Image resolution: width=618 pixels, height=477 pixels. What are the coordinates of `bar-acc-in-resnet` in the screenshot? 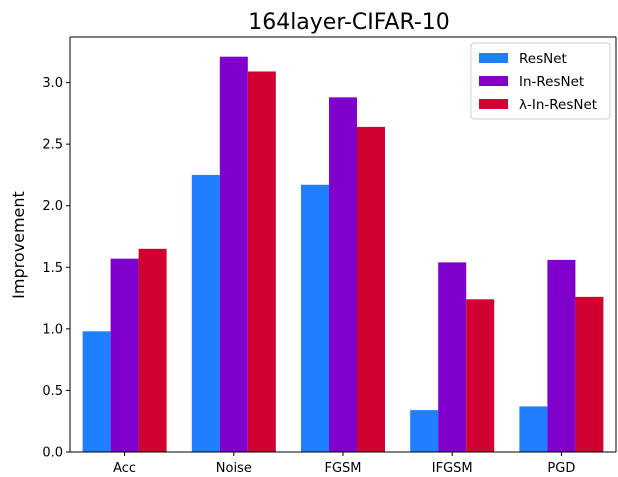 It's located at (124, 355).